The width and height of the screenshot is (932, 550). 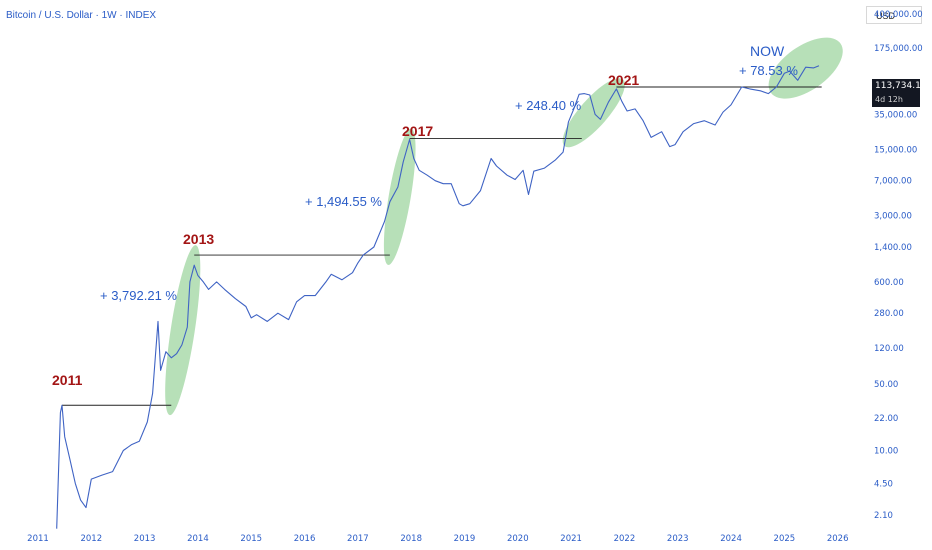 What do you see at coordinates (91, 539) in the screenshot?
I see `x-tick-label: 2012` at bounding box center [91, 539].